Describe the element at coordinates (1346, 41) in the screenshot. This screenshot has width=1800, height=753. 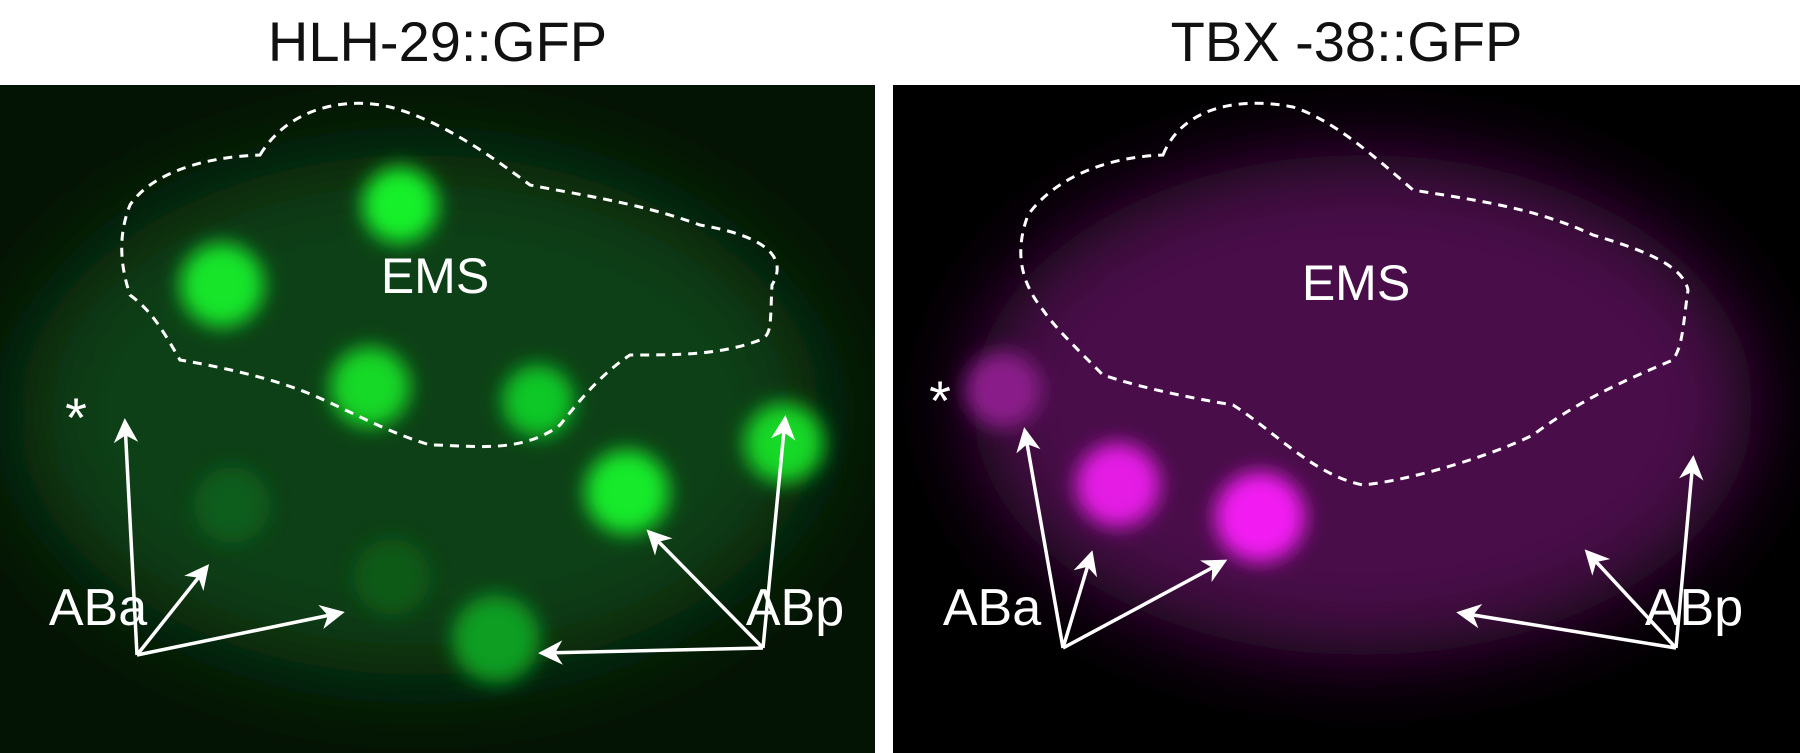
I see `panel-title-tbx-38: TBX -38::GFP` at that location.